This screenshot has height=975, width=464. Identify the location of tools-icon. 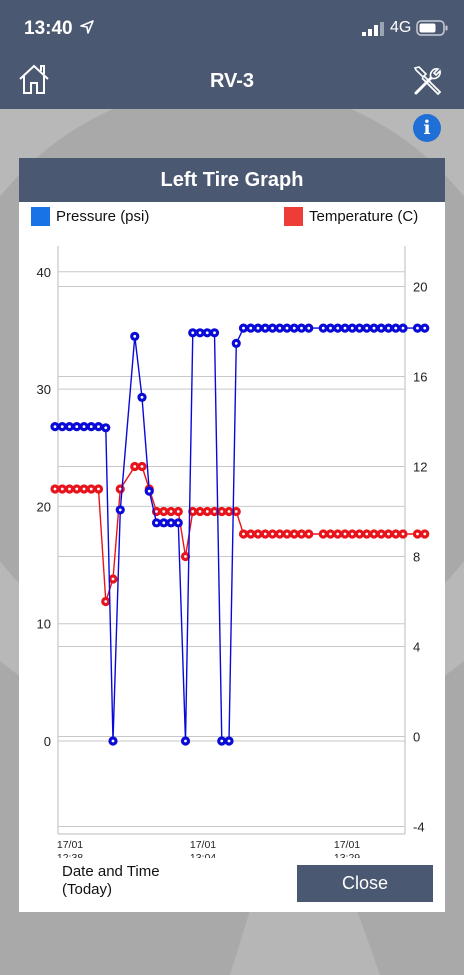
(428, 81).